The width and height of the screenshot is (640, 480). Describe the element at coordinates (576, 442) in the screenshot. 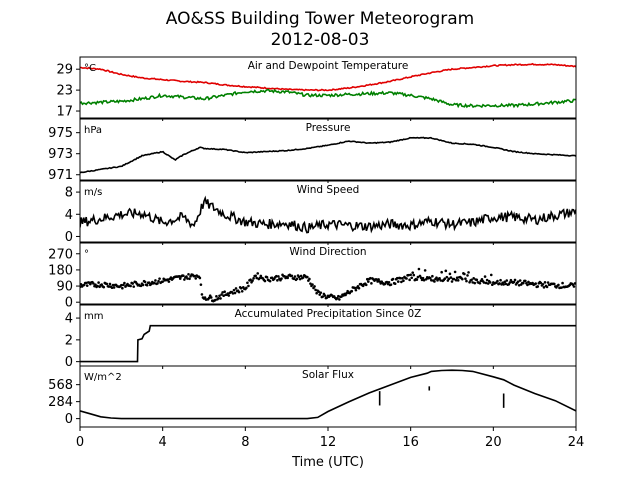

I see `x-tick-label: 24` at that location.